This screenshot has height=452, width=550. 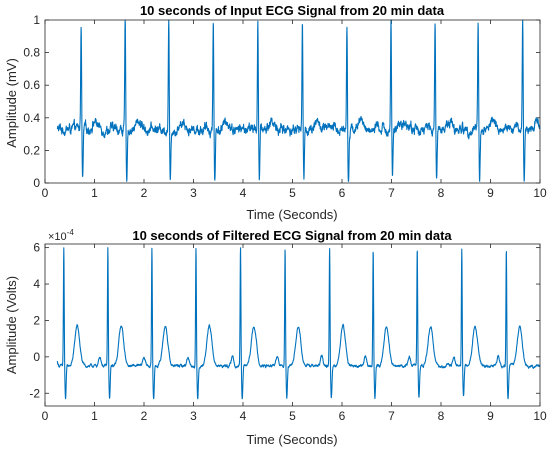 I want to click on y-tick-label: 4, so click(x=36, y=284).